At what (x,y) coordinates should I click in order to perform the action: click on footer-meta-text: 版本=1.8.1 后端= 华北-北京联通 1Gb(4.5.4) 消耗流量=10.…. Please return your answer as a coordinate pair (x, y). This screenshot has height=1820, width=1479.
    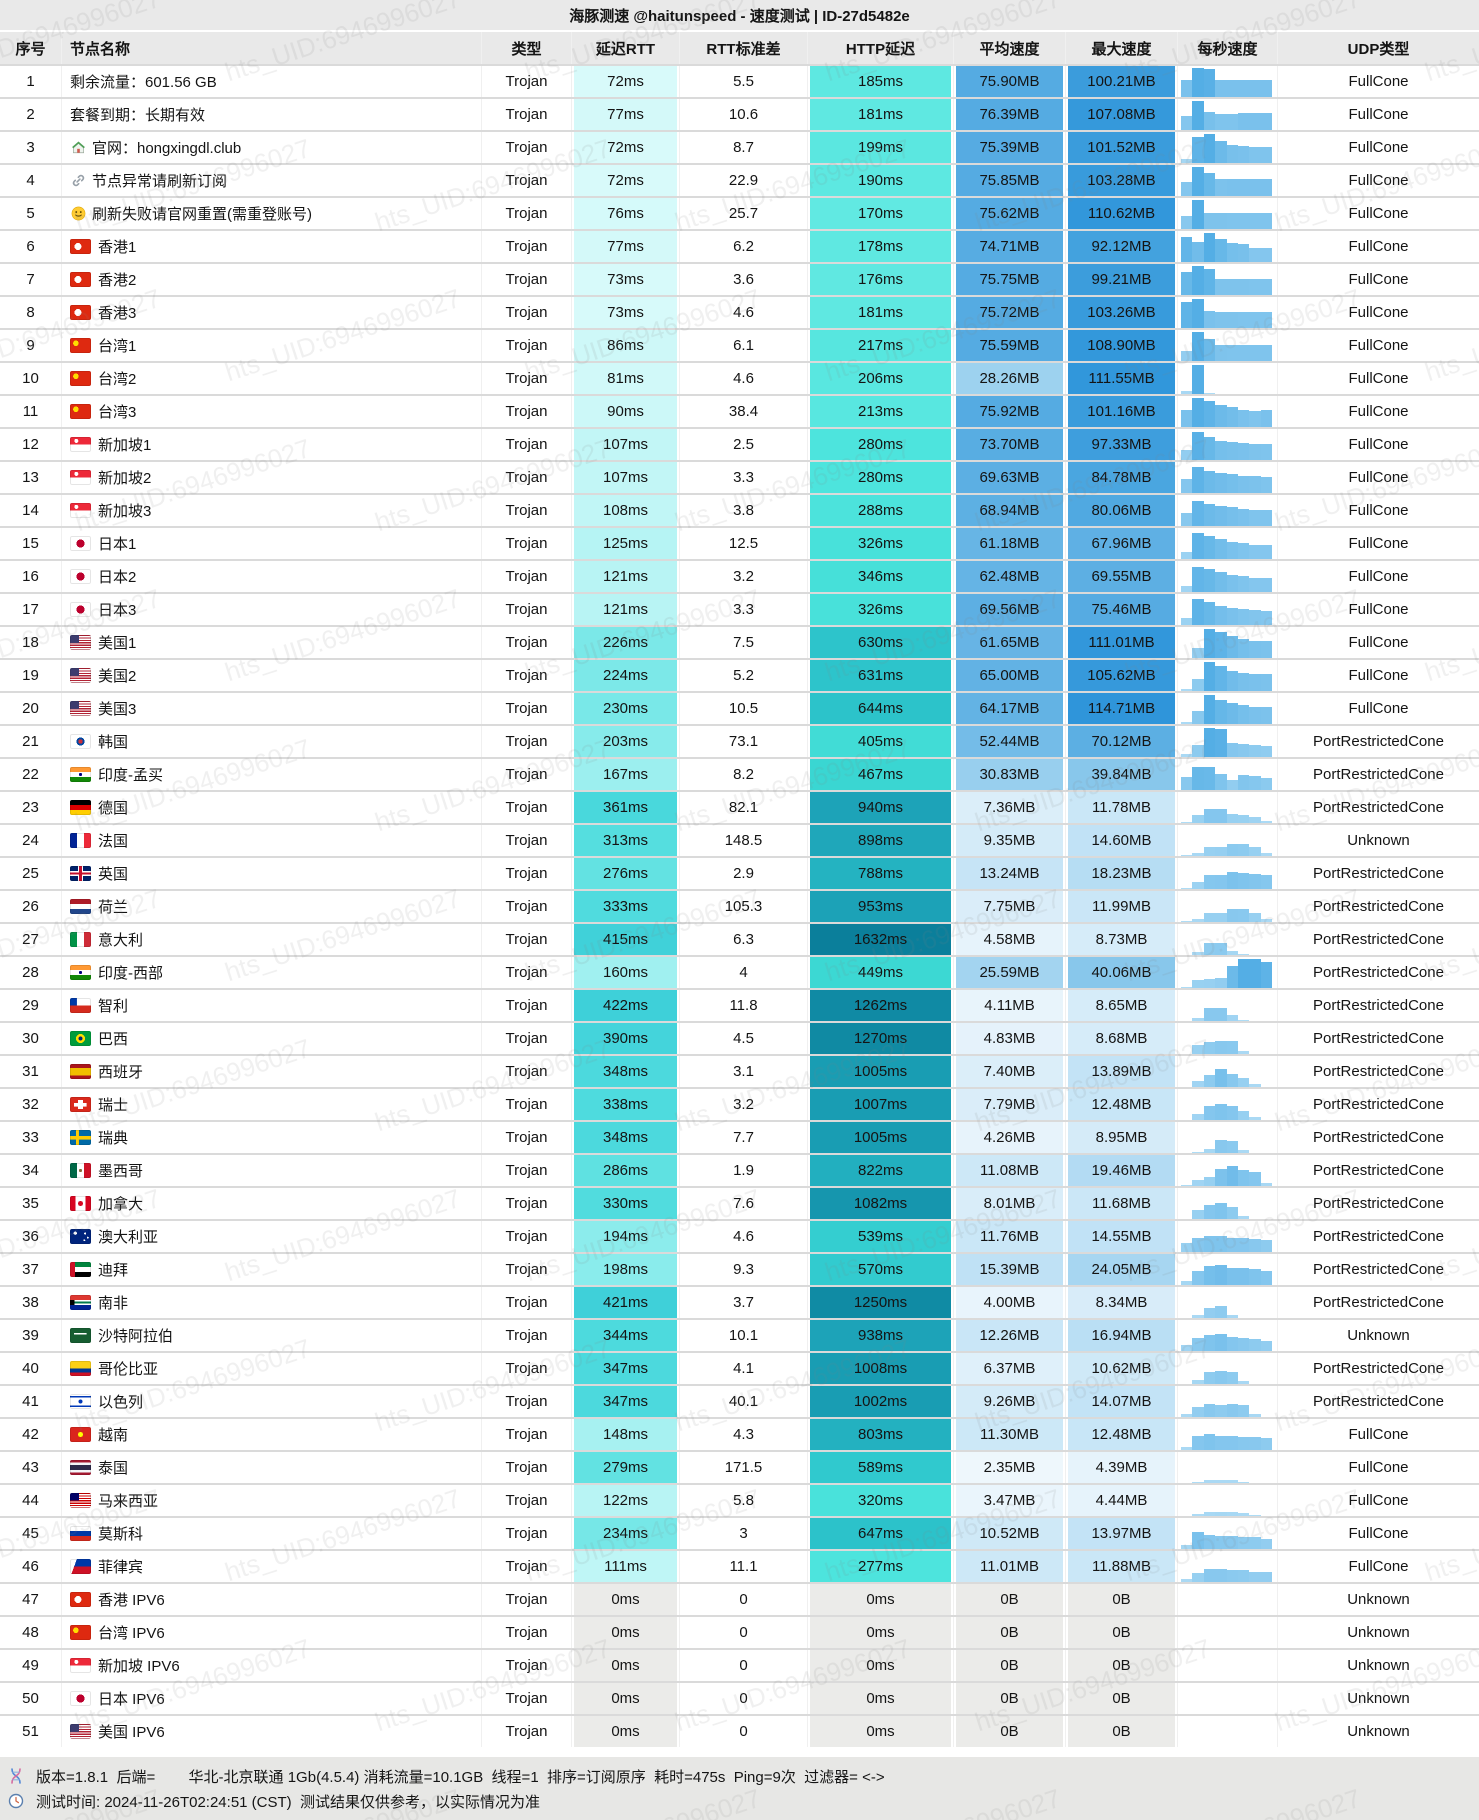
    Looking at the image, I should click on (460, 1777).